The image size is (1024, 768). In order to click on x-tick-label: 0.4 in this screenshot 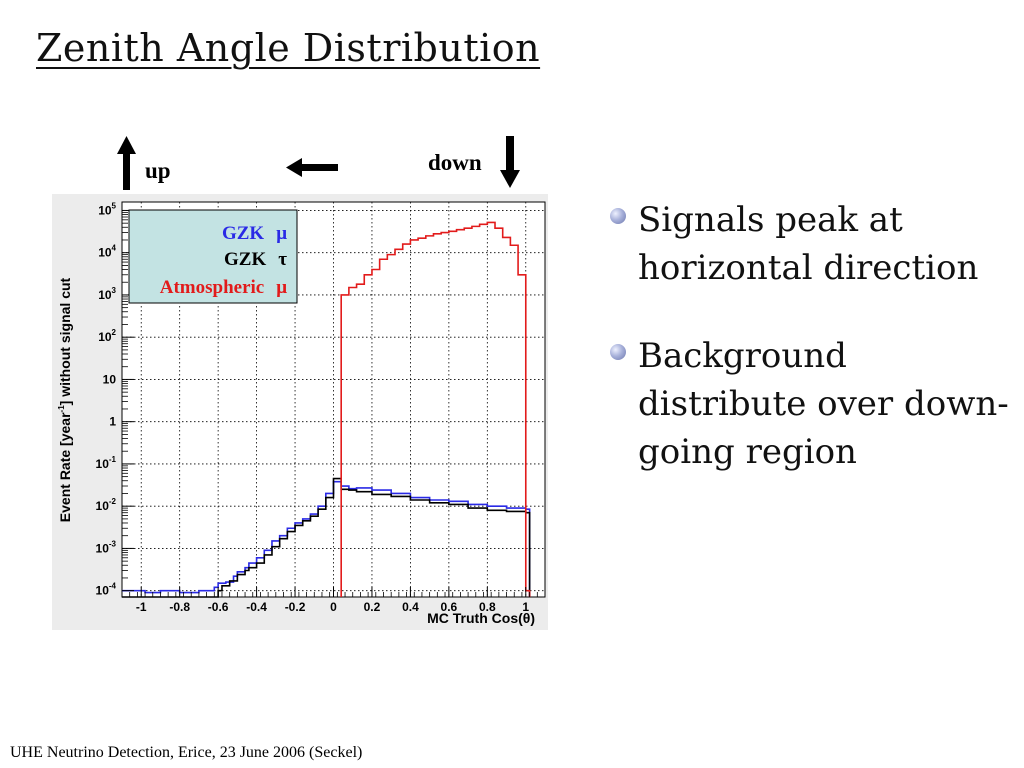, I will do `click(410, 607)`.